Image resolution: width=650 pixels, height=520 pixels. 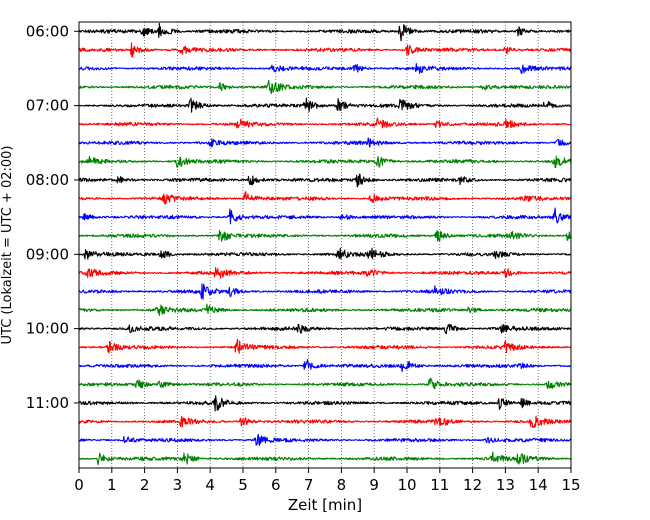 I want to click on y-tick-label-3: 09:00, so click(x=47, y=254).